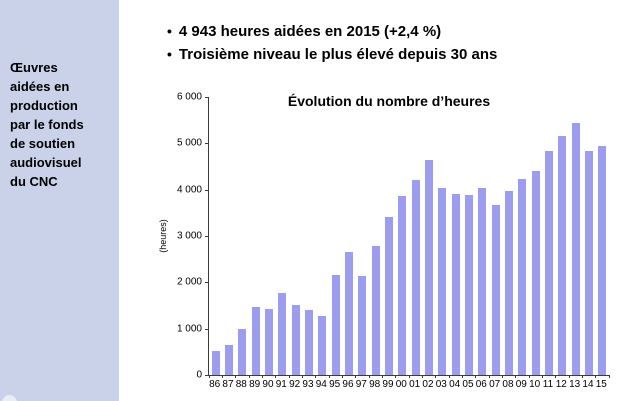  What do you see at coordinates (34, 67) in the screenshot?
I see `sidebar-title-line: Œuvres` at bounding box center [34, 67].